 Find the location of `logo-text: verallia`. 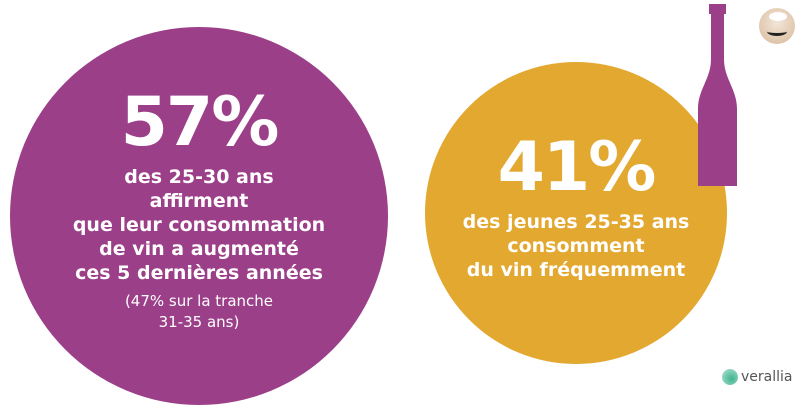

logo-text: verallia is located at coordinates (767, 377).